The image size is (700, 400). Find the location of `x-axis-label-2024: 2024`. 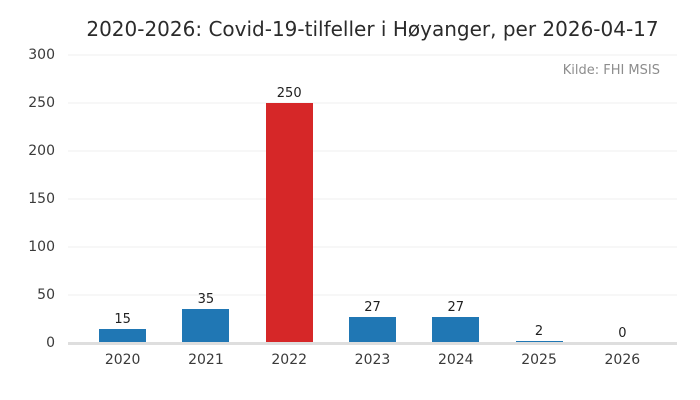

x-axis-label-2024: 2024 is located at coordinates (455, 360).